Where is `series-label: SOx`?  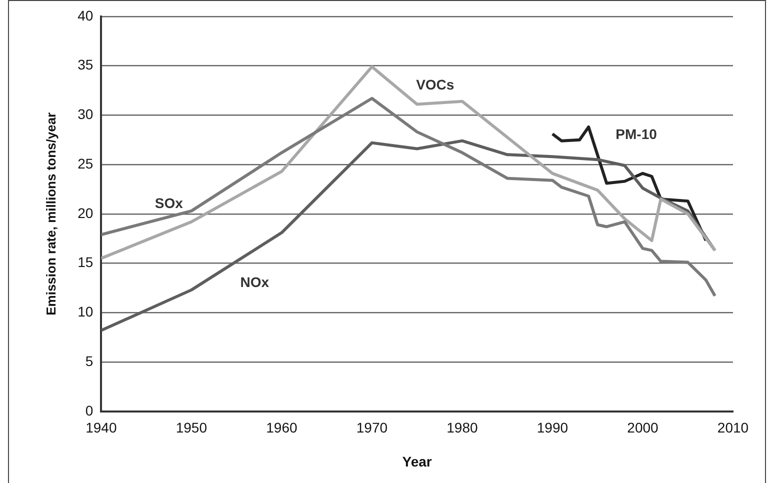
series-label: SOx is located at coordinates (169, 202).